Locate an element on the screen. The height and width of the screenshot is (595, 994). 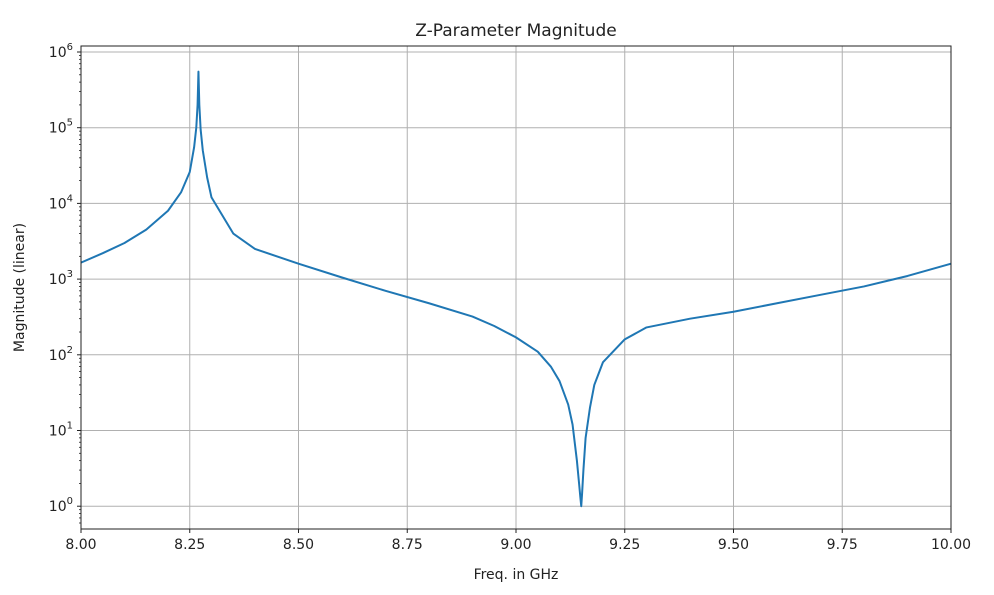
y-tick-label: 10³ is located at coordinates (61, 278).